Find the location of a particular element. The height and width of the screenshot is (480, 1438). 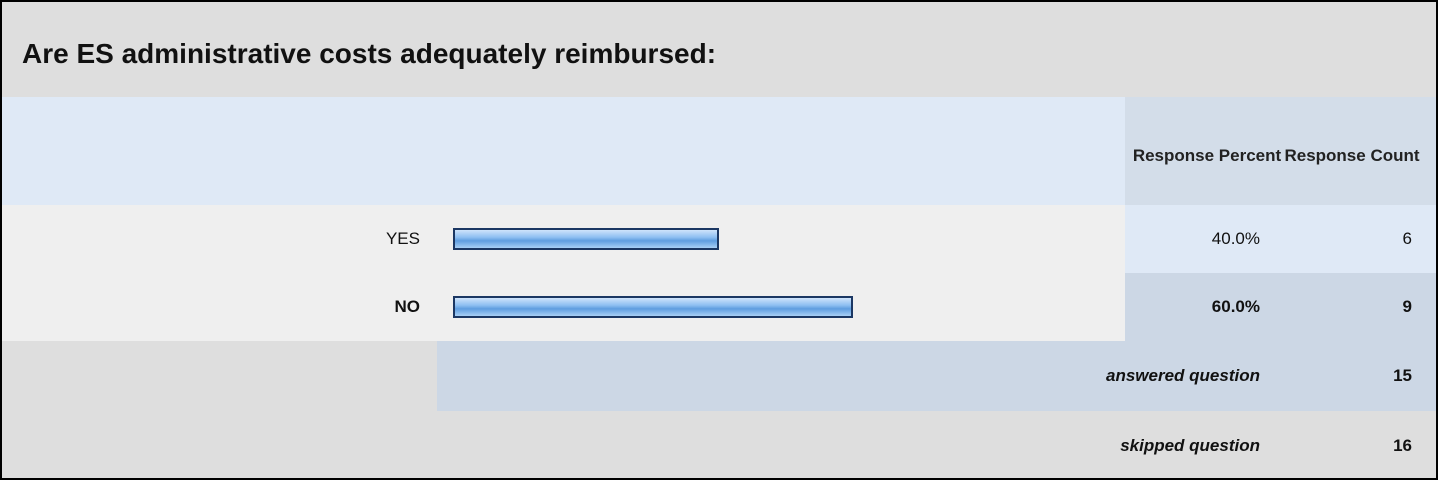

summary-value: 15 is located at coordinates (1402, 375).